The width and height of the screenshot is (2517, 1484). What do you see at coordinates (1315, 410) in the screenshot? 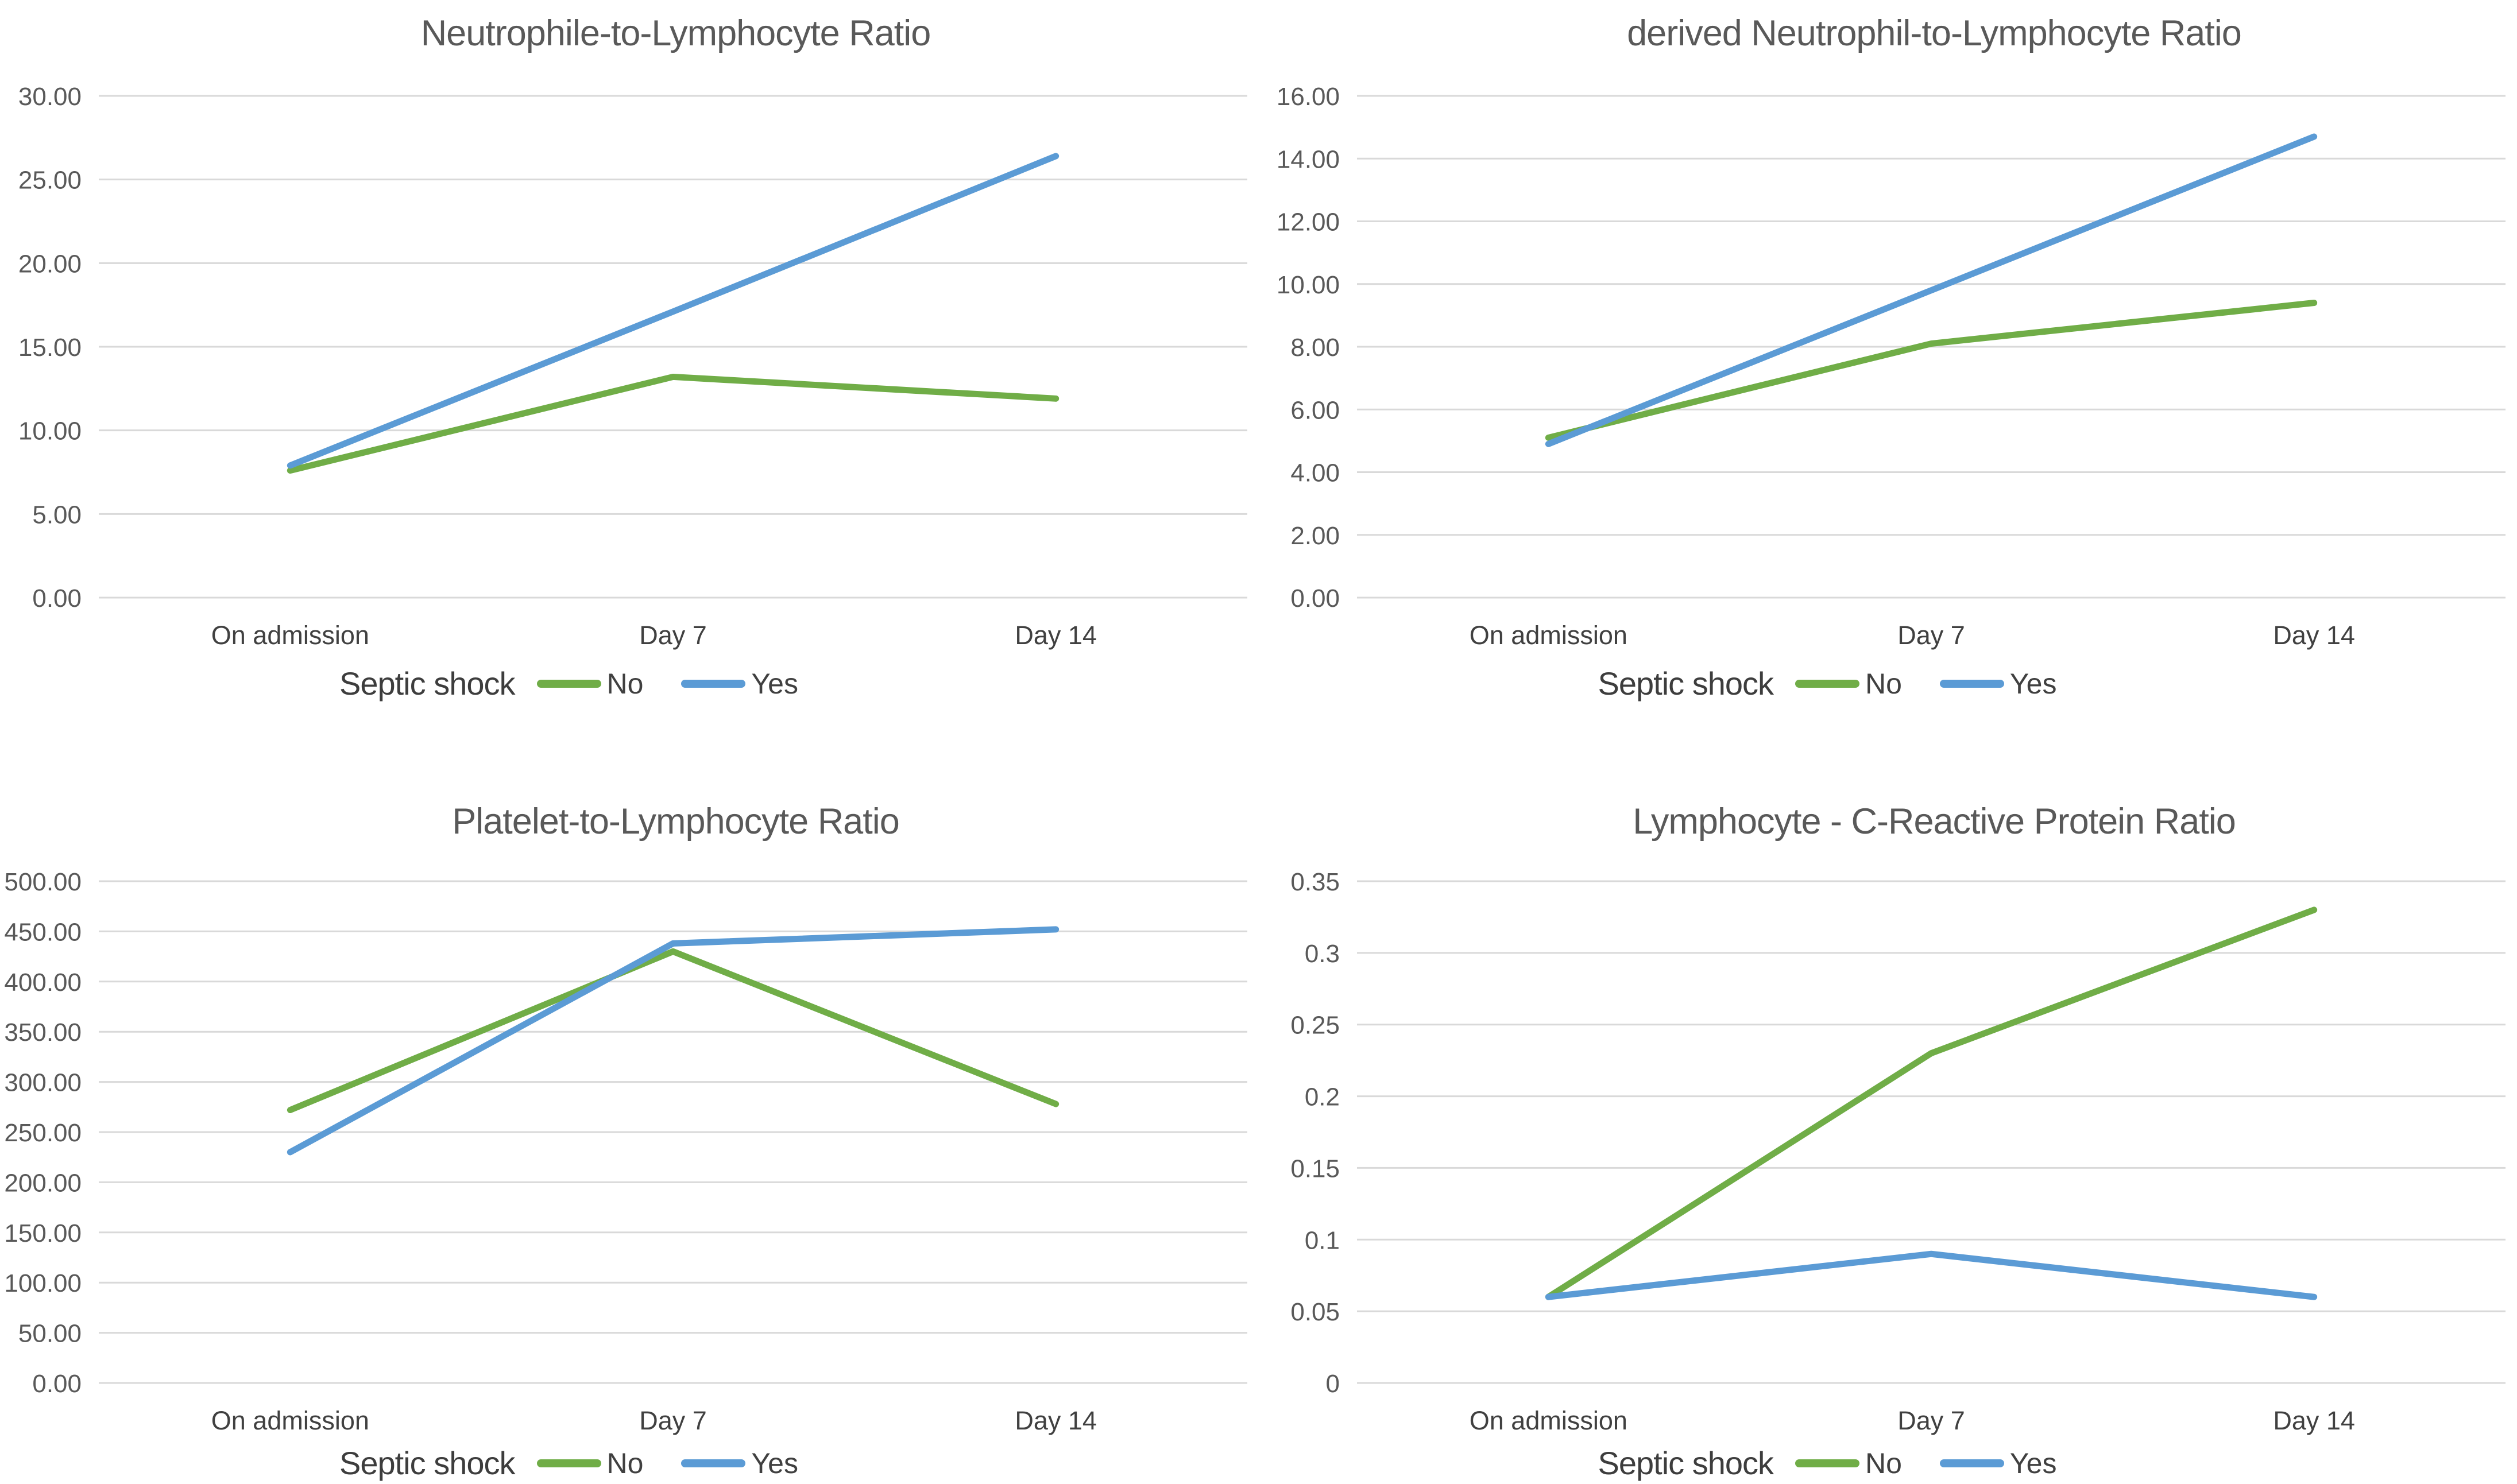
I see `y-tick-label: 6.00` at bounding box center [1315, 410].